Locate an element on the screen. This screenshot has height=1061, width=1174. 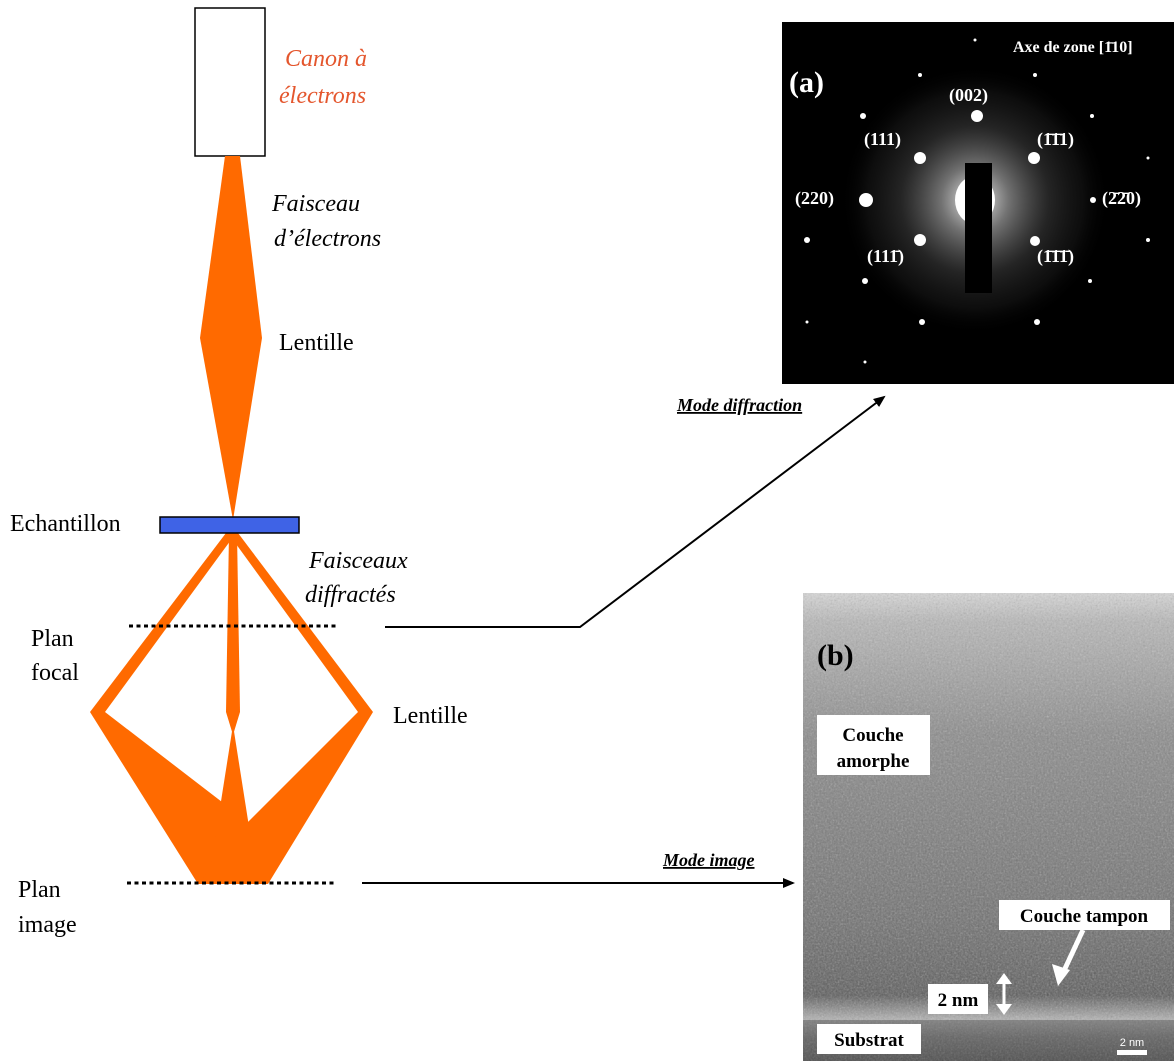
amorphous-label-line1: Couche is located at coordinates (872, 735).